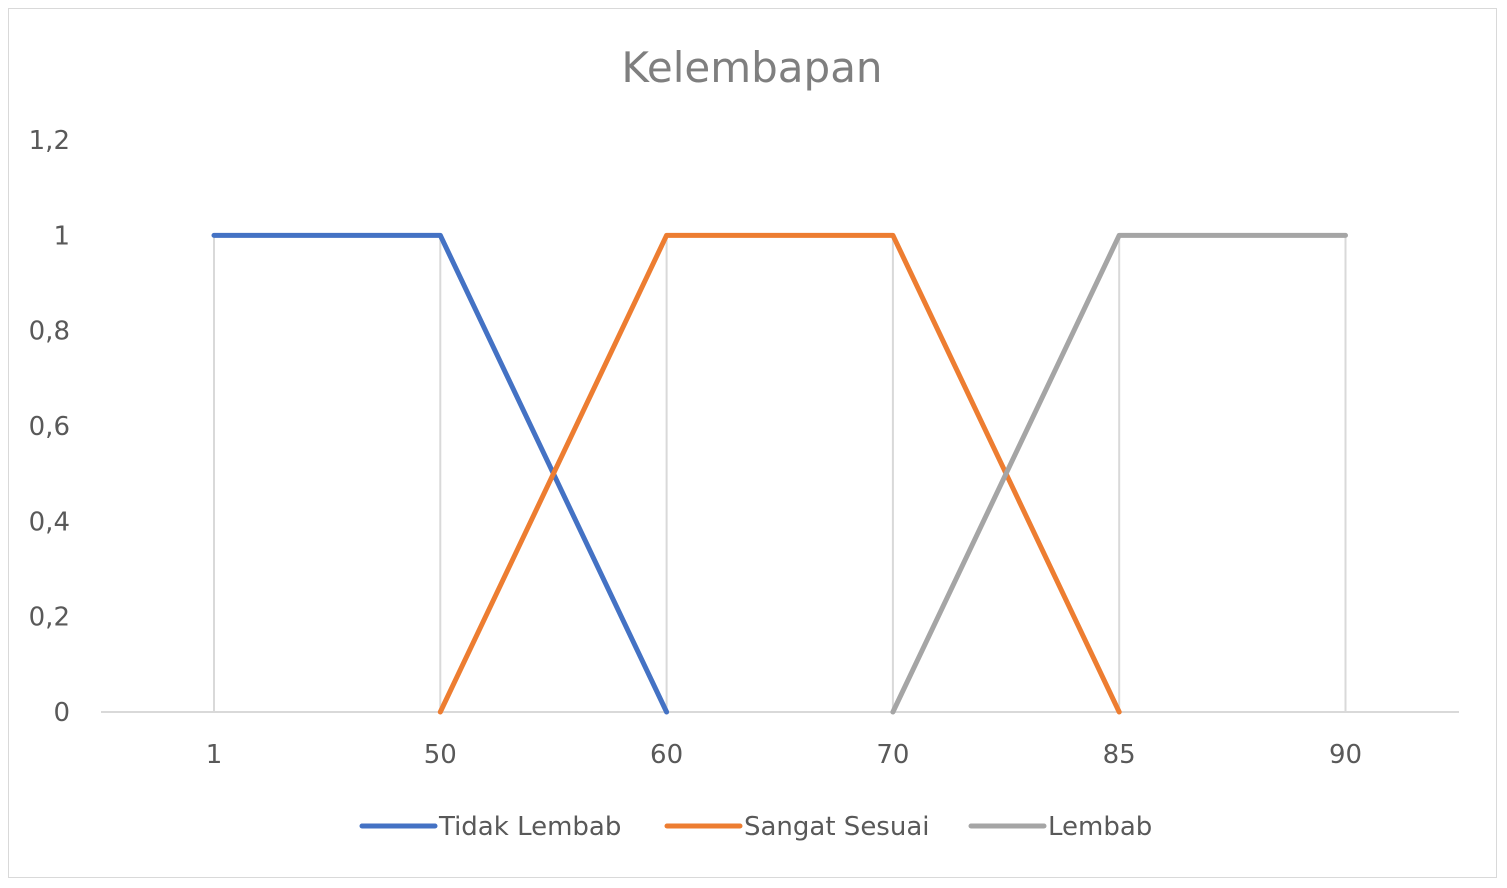 The image size is (1507, 888). What do you see at coordinates (666, 755) in the screenshot?
I see `x-tick-label: 60` at bounding box center [666, 755].